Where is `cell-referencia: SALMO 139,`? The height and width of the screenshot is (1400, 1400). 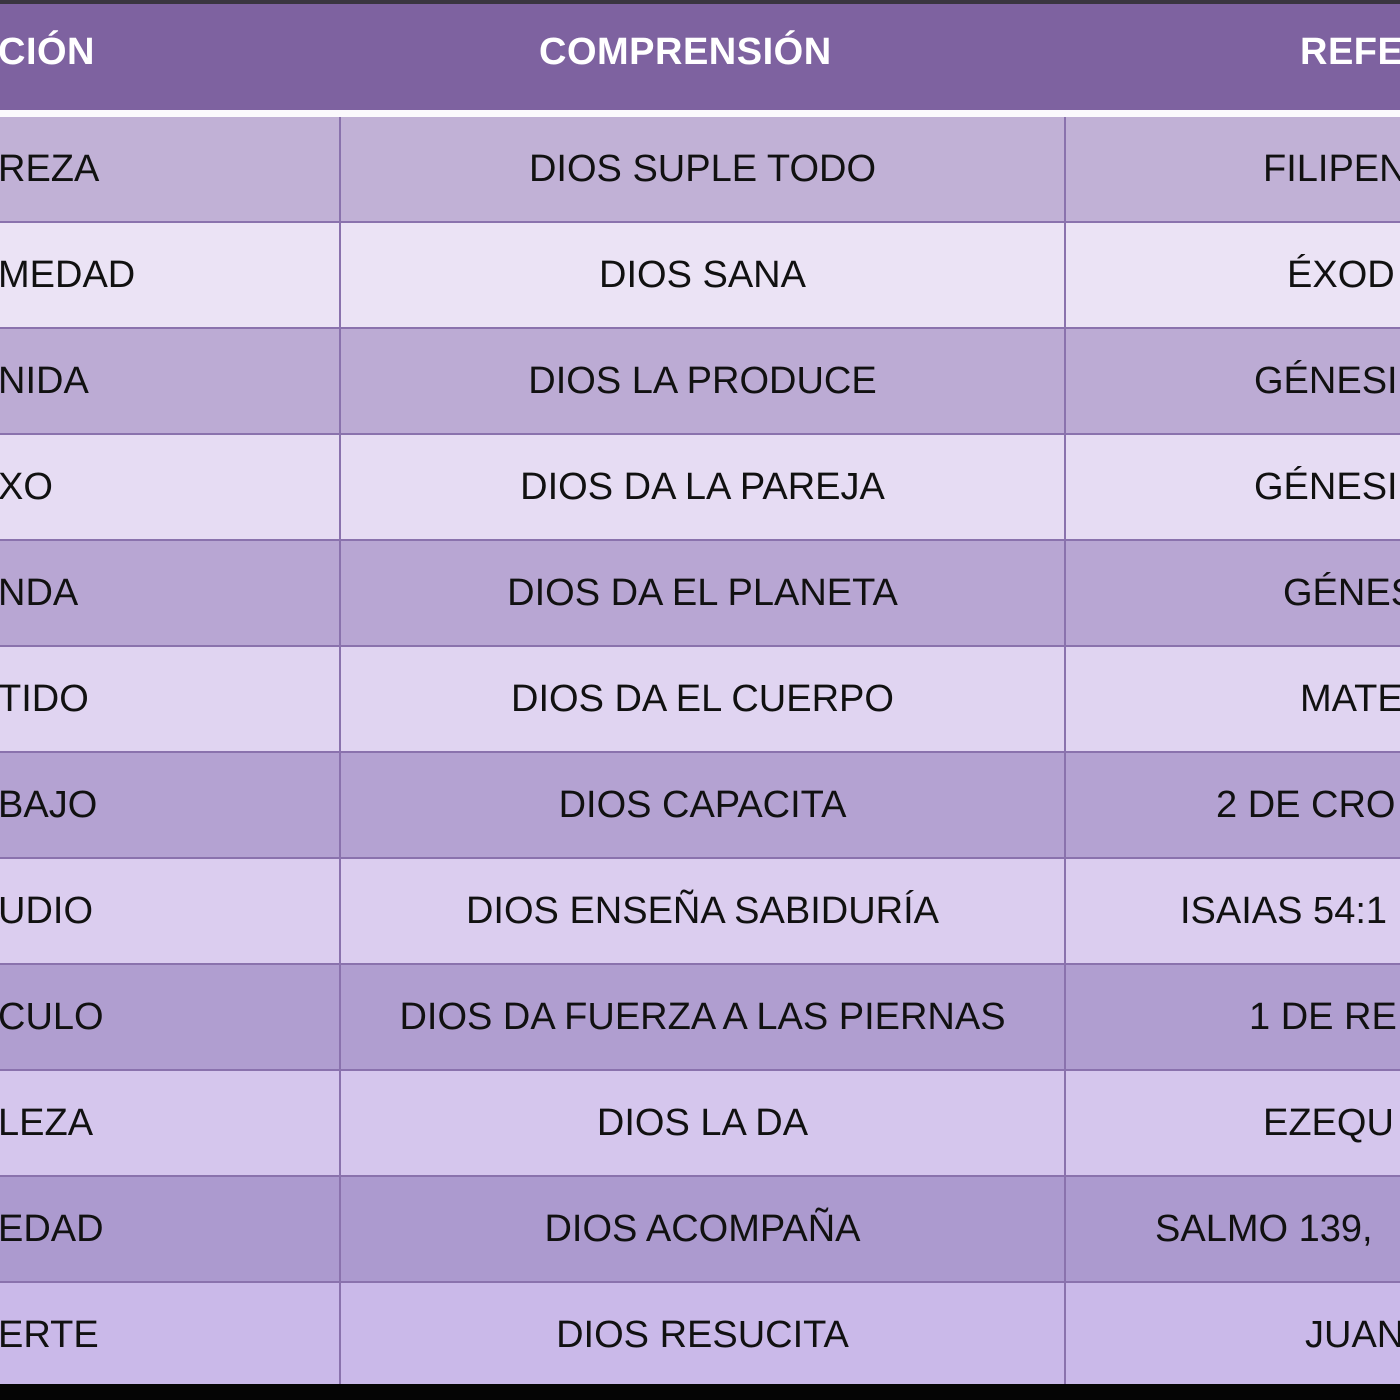 cell-referencia: SALMO 139, is located at coordinates (1232, 1229).